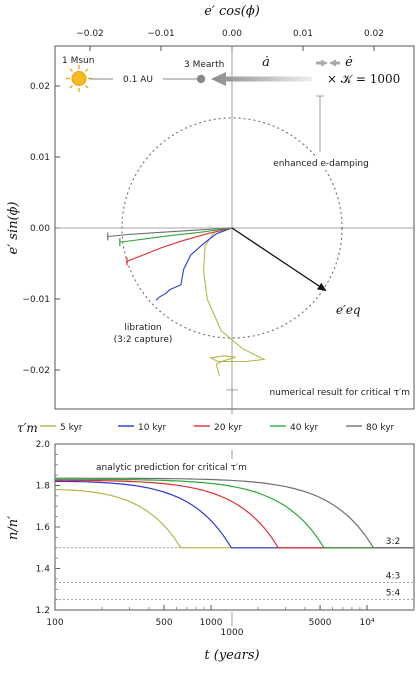  I want to click on legend-label: 20 kyr, so click(228, 428).